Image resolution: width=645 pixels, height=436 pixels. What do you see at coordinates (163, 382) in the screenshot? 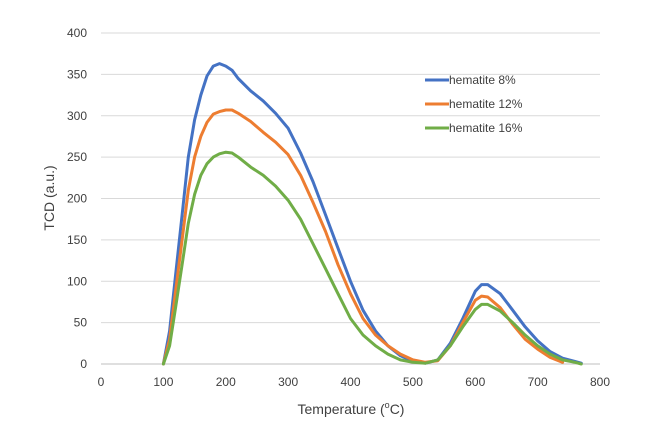
I see `x-tick-label-100: 100` at bounding box center [163, 382].